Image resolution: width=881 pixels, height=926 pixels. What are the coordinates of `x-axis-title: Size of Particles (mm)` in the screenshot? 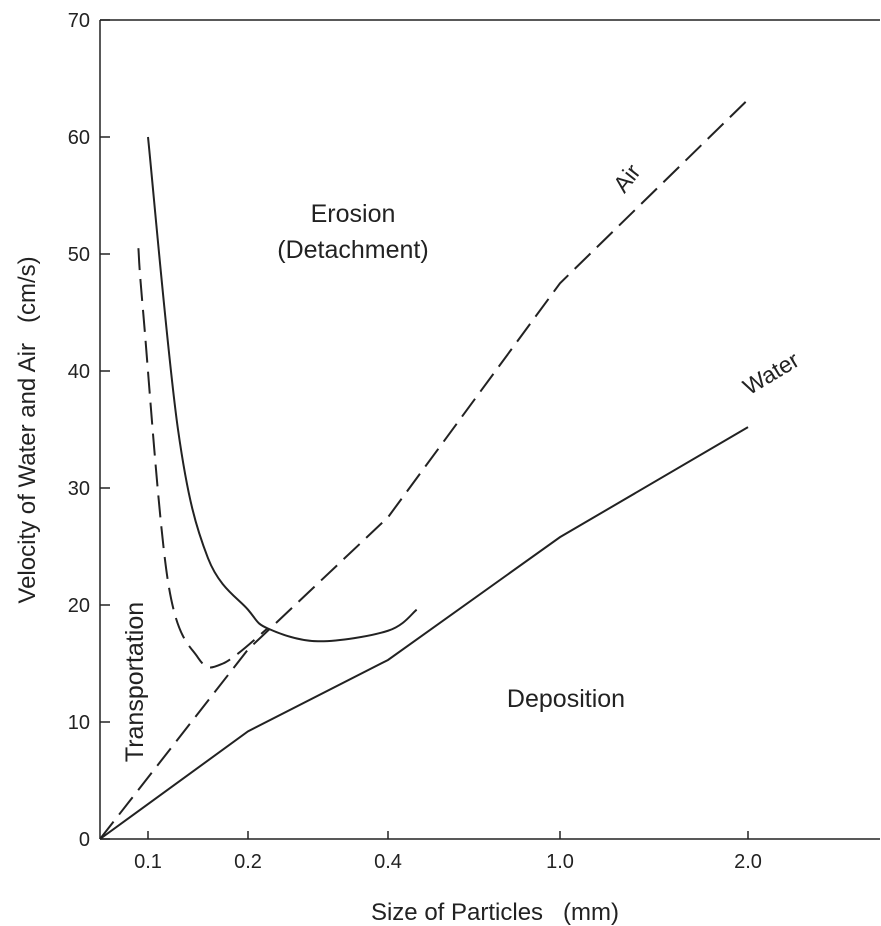 It's located at (495, 912).